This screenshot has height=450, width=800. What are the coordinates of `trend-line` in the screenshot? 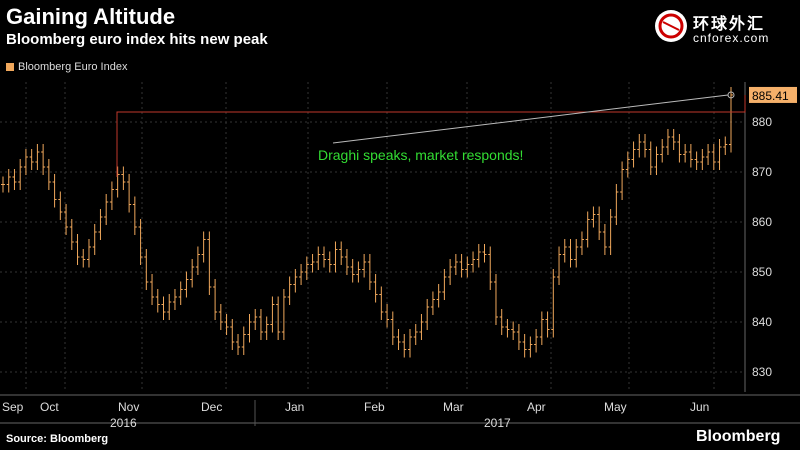 It's located at (530, 119).